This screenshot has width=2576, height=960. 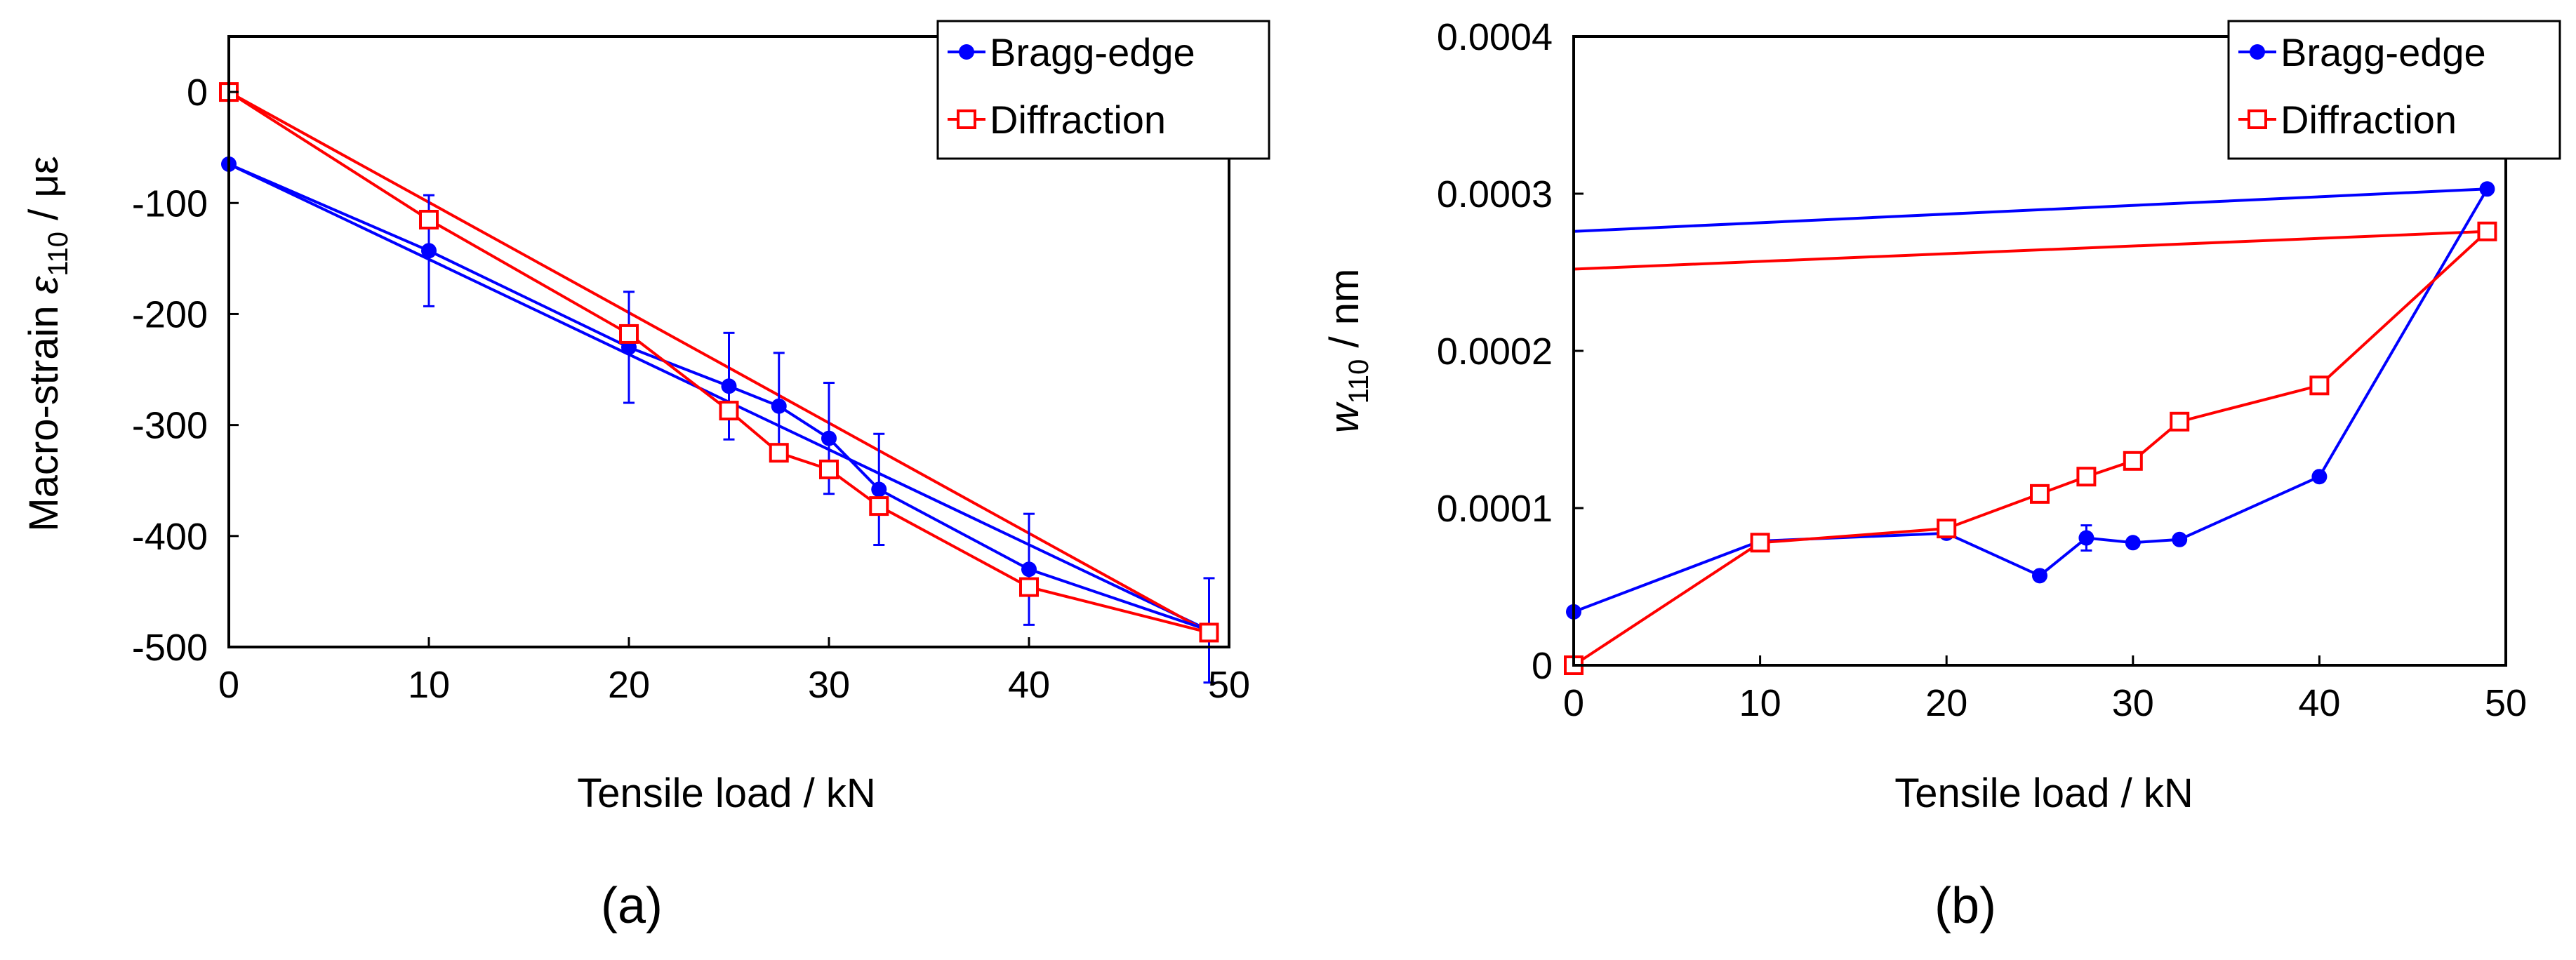 I want to click on y-tick-label: -200, so click(x=170, y=314).